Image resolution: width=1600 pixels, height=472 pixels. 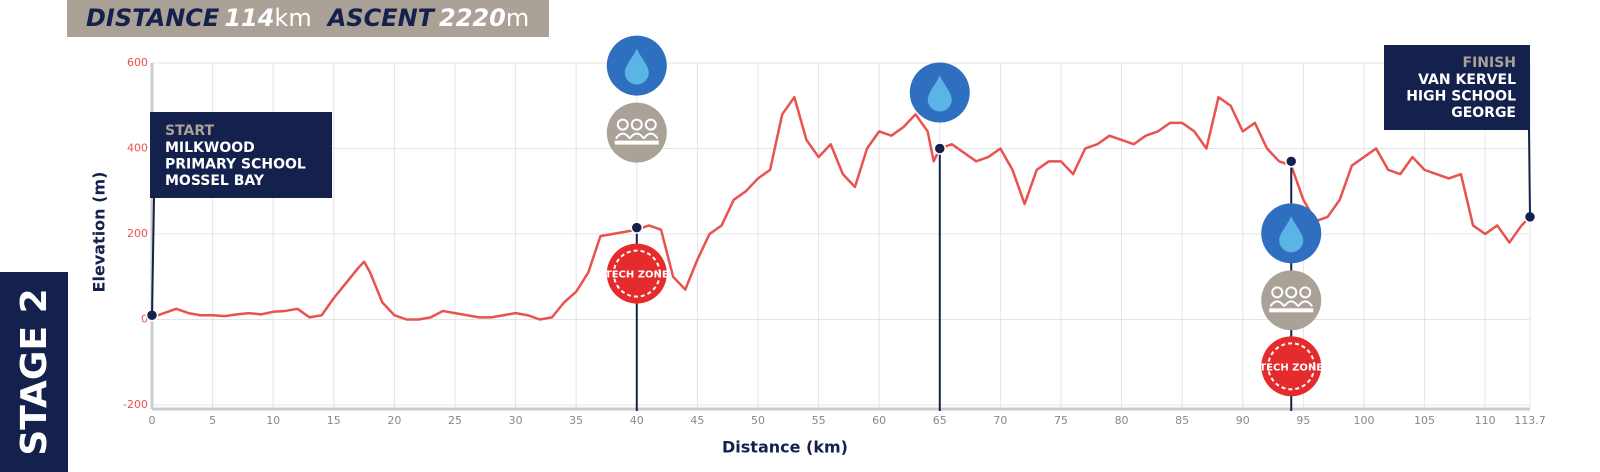 I want to click on start-box, so click(x=241, y=155).